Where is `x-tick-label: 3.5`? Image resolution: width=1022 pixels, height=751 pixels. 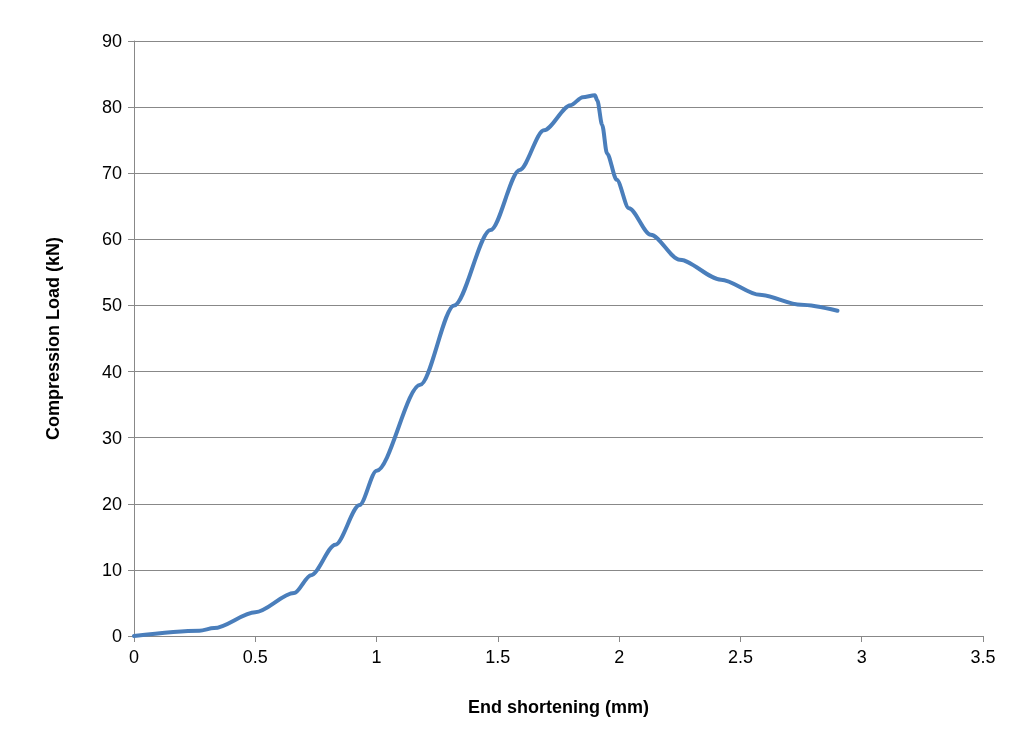
x-tick-label: 3.5 is located at coordinates (983, 657).